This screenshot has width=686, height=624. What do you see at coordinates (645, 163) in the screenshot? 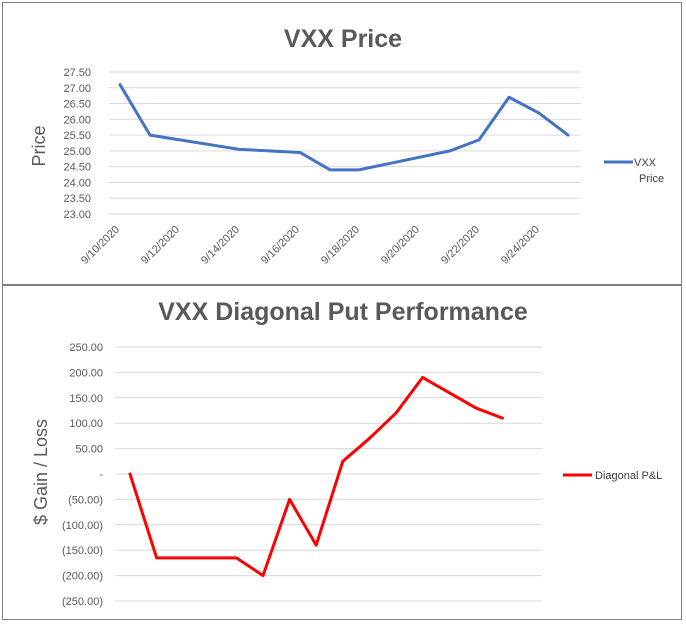
I see `legend-label-line1: VXX` at bounding box center [645, 163].